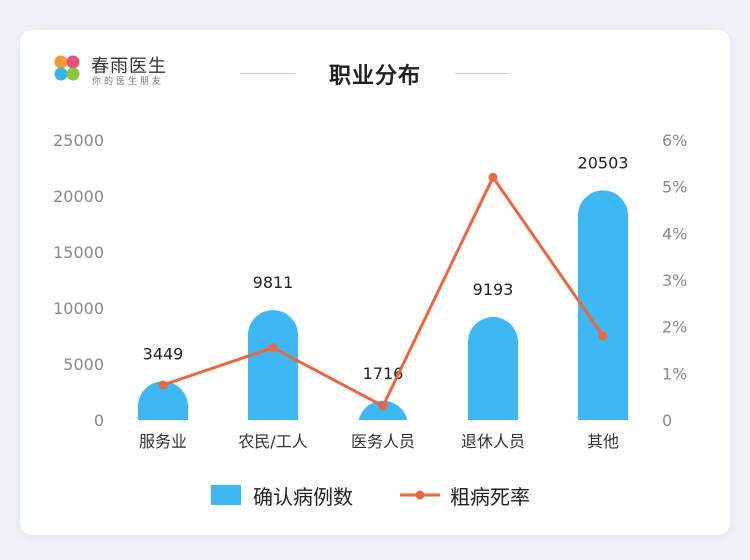  What do you see at coordinates (272, 441) in the screenshot?
I see `x-tick-label: 农民/工人` at bounding box center [272, 441].